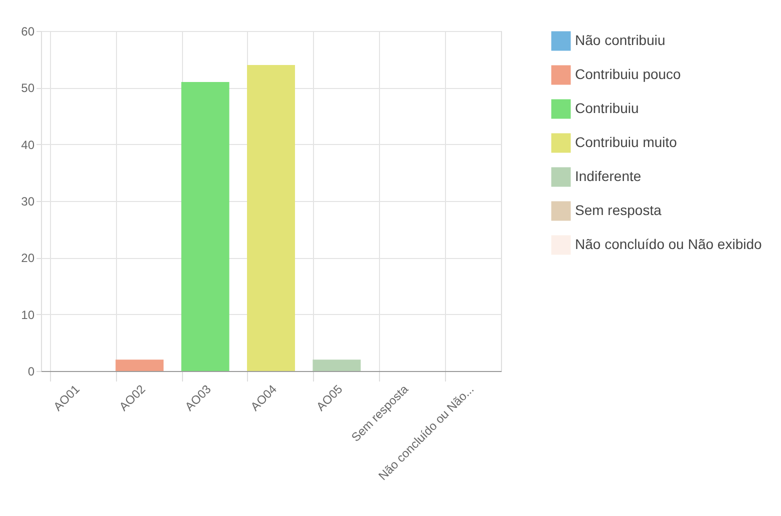  I want to click on y-tick-label: 60, so click(28, 31).